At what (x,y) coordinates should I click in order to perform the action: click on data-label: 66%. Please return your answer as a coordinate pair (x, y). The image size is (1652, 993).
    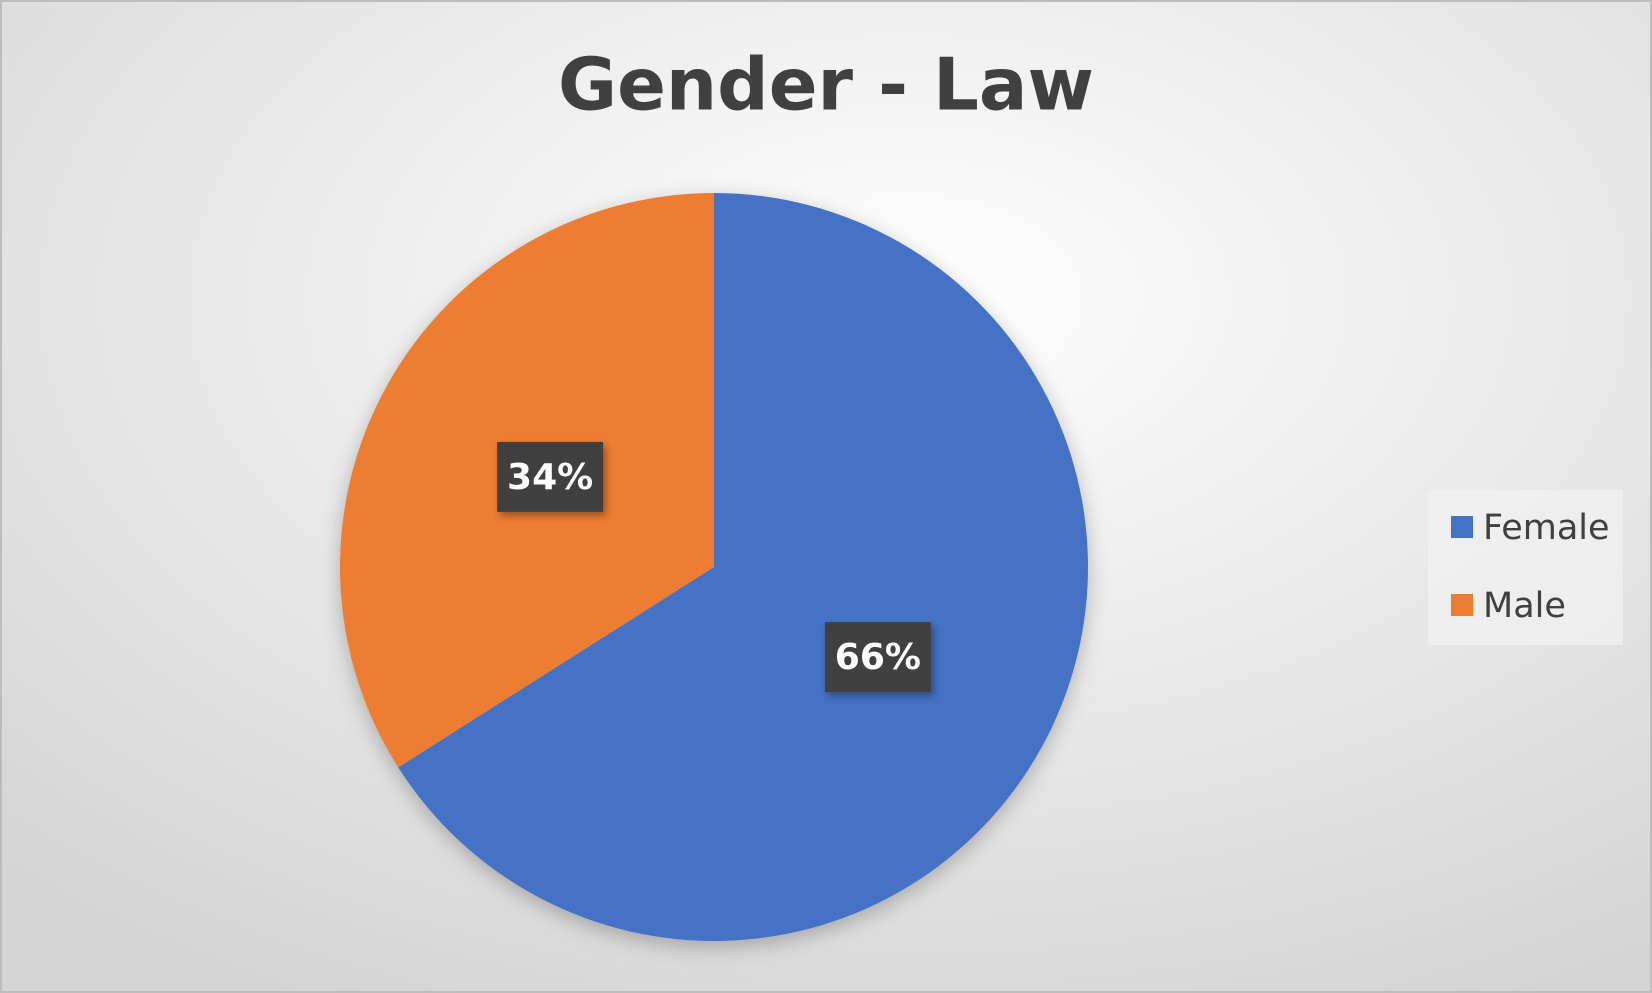
    Looking at the image, I should click on (878, 657).